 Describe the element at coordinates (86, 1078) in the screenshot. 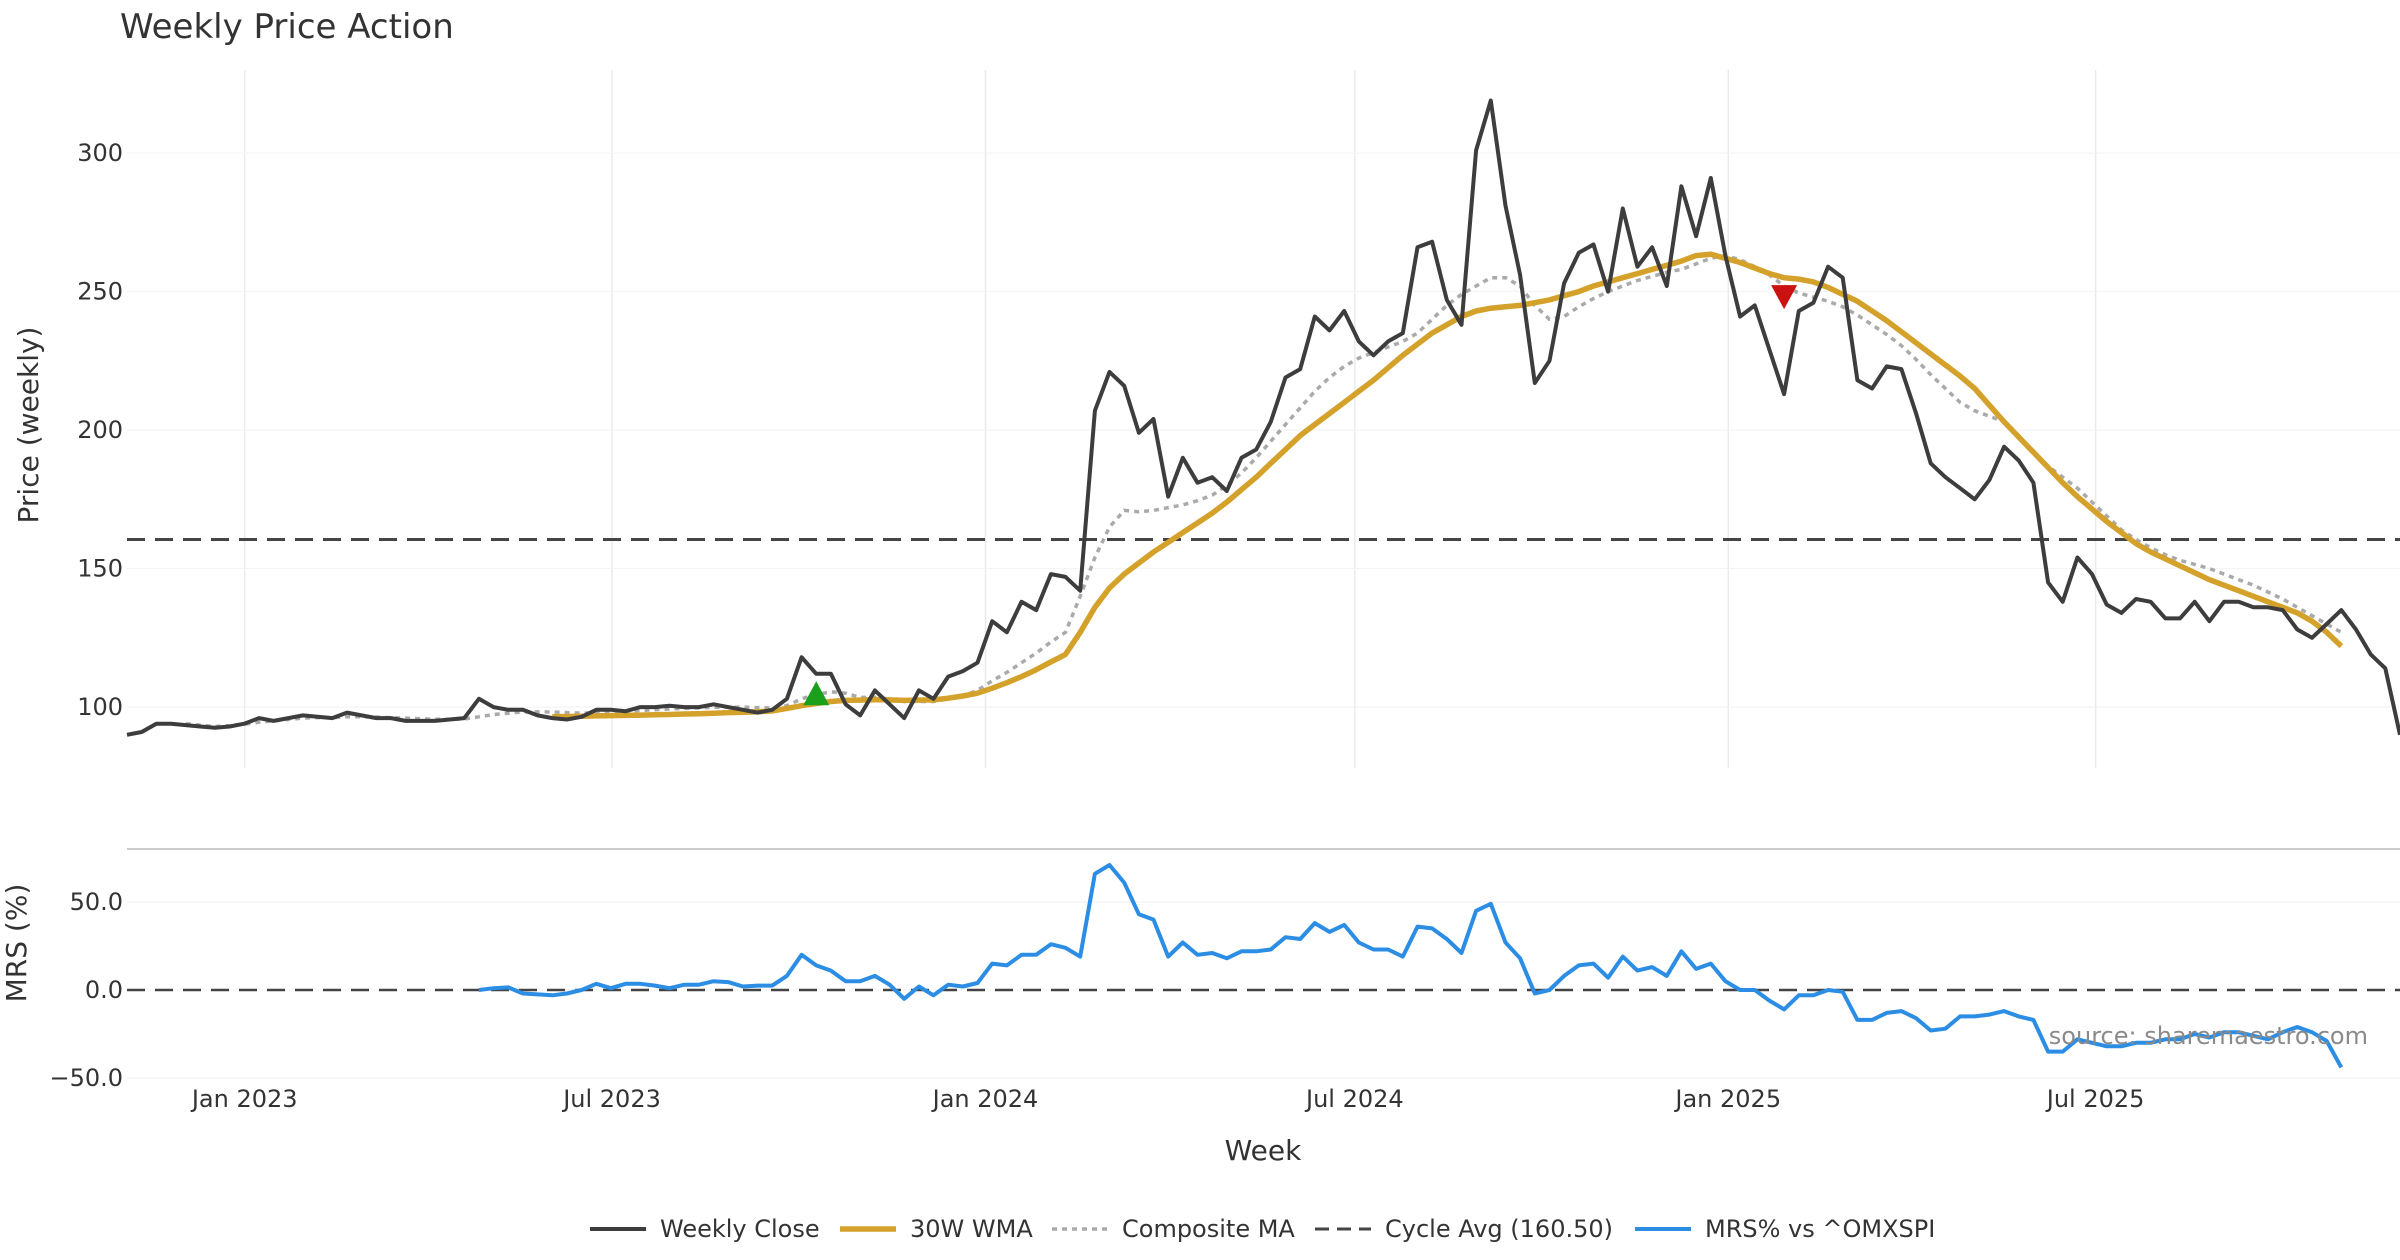

I see `mrs-y-tick-label: −50.0` at that location.